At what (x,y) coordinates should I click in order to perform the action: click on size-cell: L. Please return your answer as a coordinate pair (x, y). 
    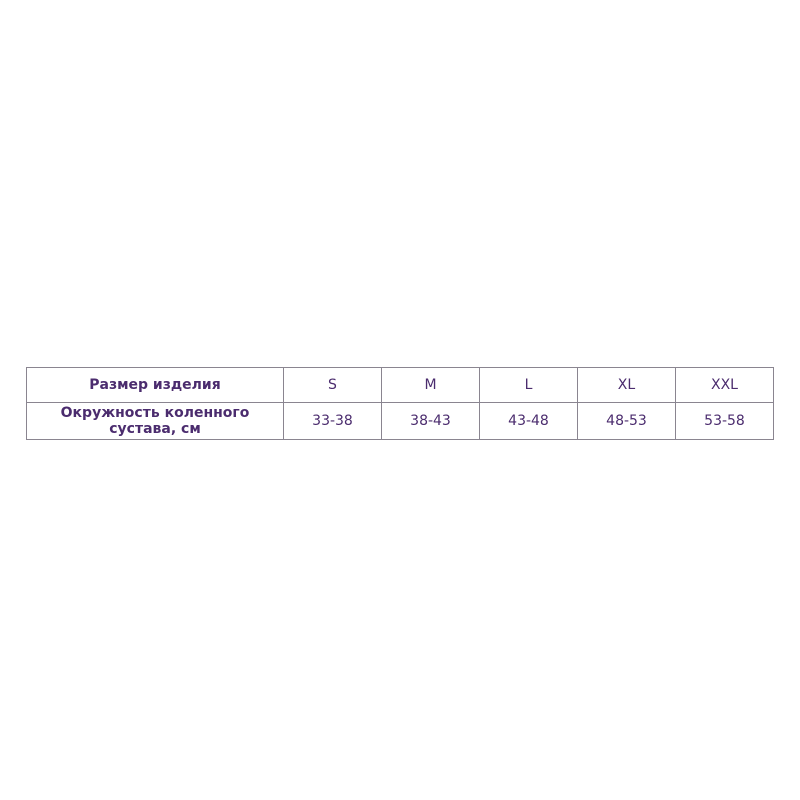
    Looking at the image, I should click on (528, 385).